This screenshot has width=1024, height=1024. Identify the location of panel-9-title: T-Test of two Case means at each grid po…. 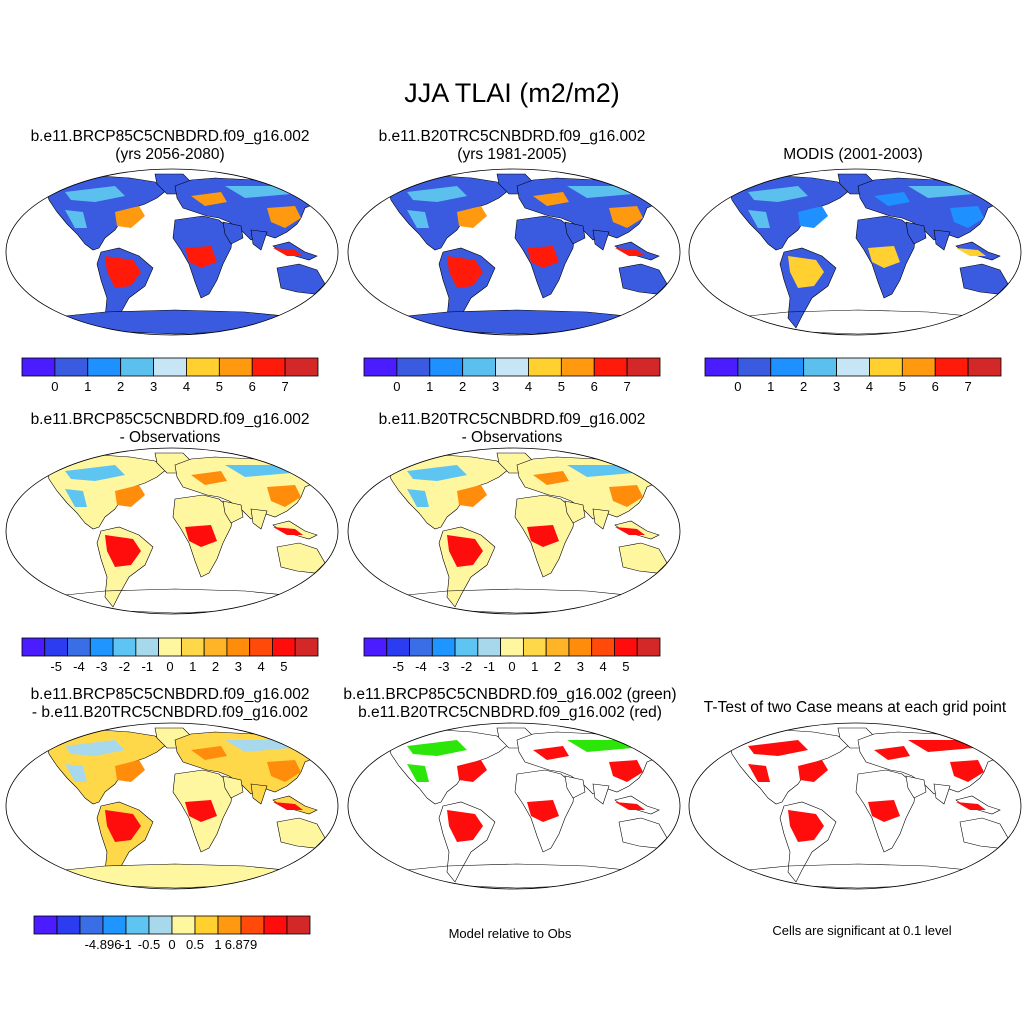
(855, 708).